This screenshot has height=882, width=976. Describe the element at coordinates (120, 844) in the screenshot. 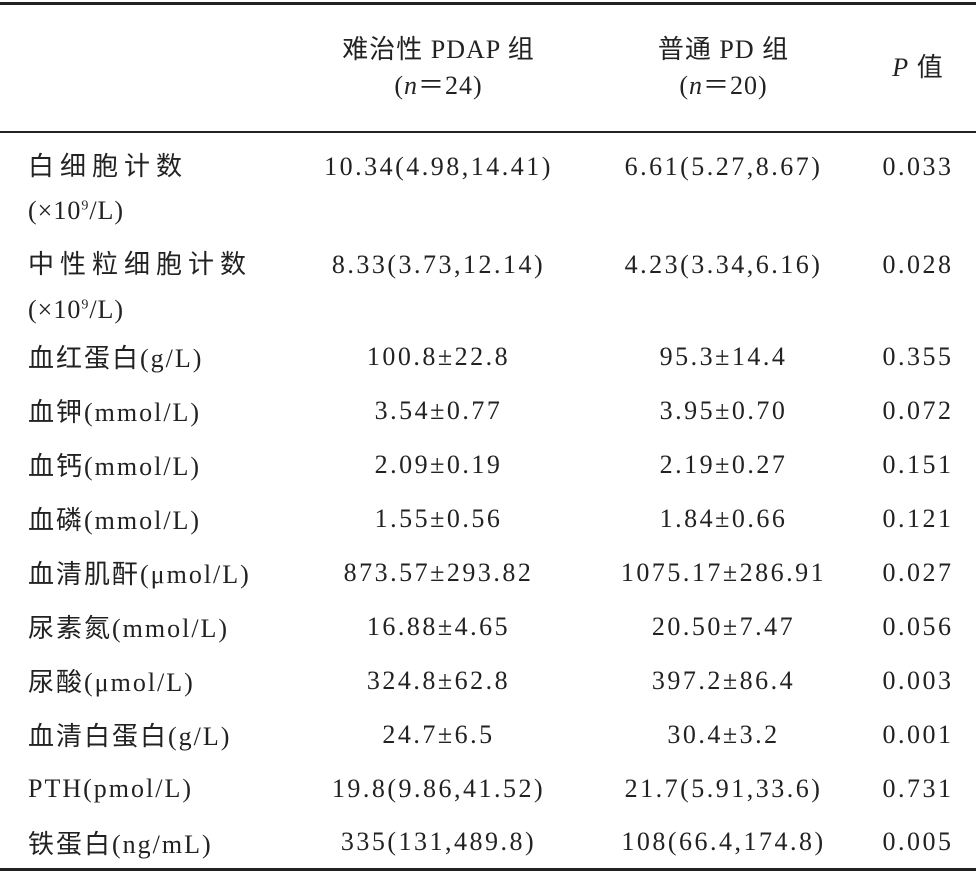

I see `row-name: 铁蛋白(ng/mL)` at that location.